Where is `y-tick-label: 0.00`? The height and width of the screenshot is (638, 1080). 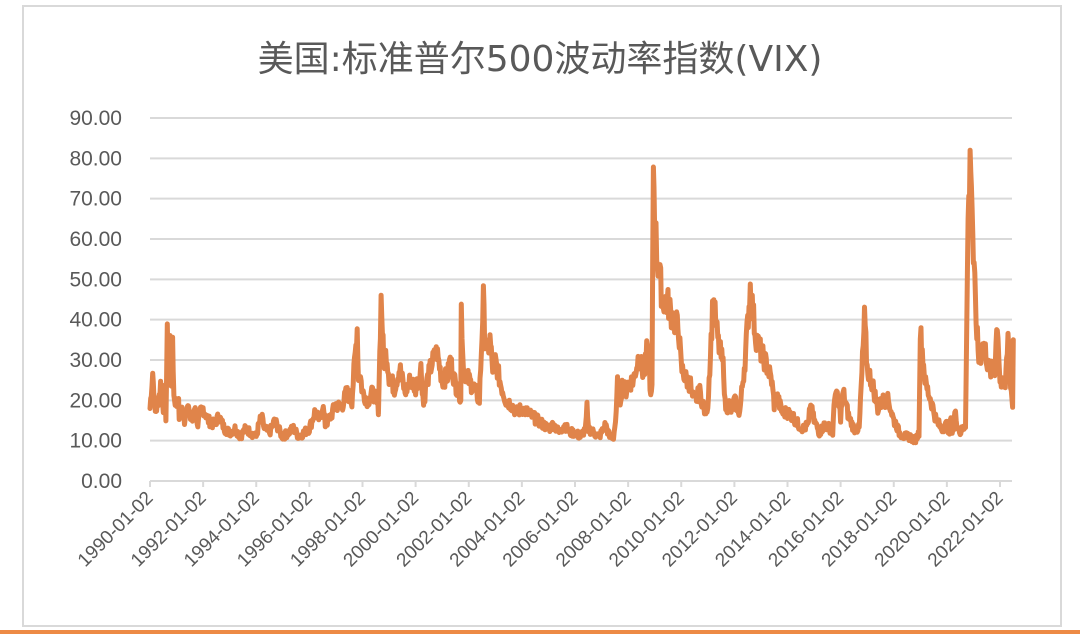
y-tick-label: 0.00 is located at coordinates (101, 481).